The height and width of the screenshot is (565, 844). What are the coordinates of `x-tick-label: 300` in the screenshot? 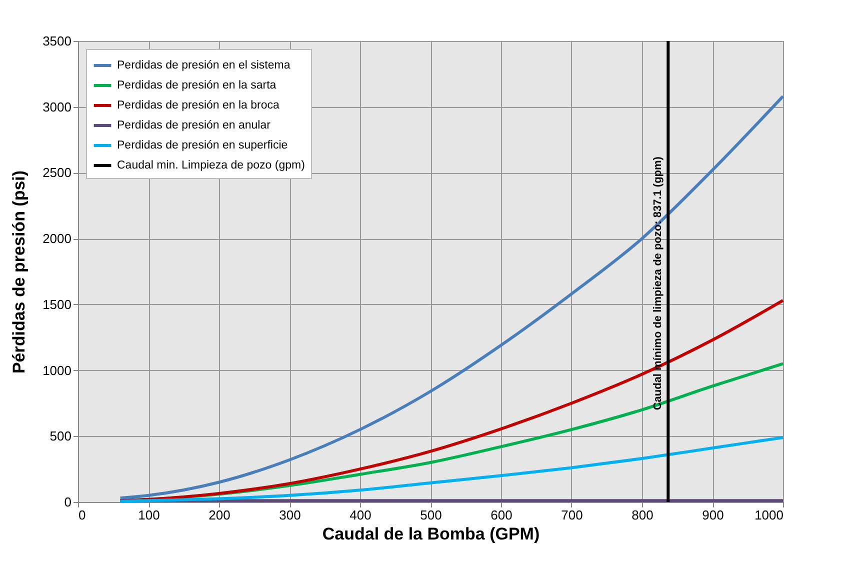 It's located at (290, 515).